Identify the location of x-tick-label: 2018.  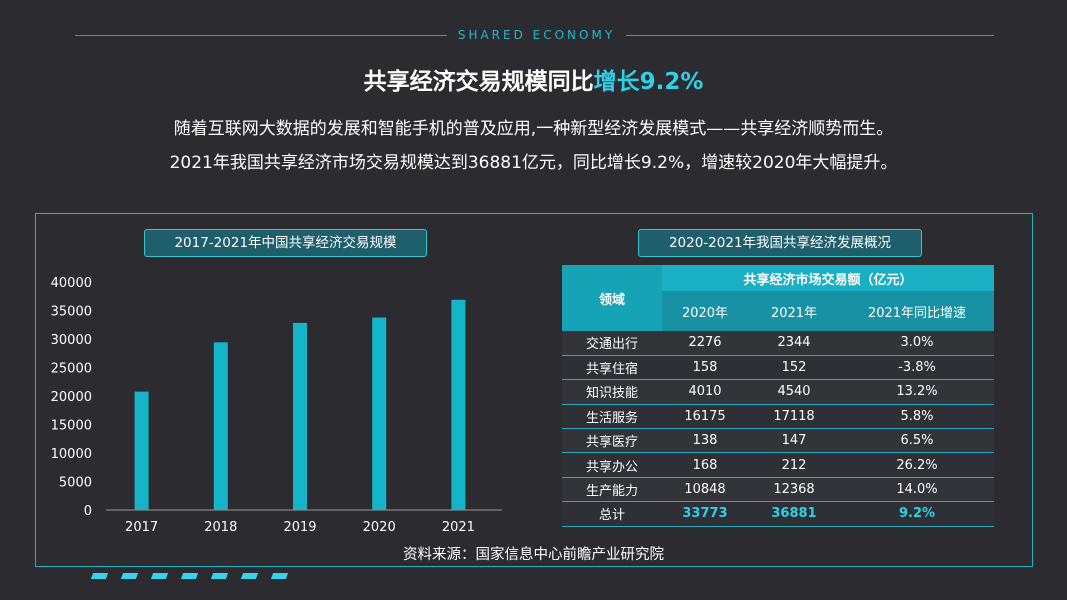
(220, 527).